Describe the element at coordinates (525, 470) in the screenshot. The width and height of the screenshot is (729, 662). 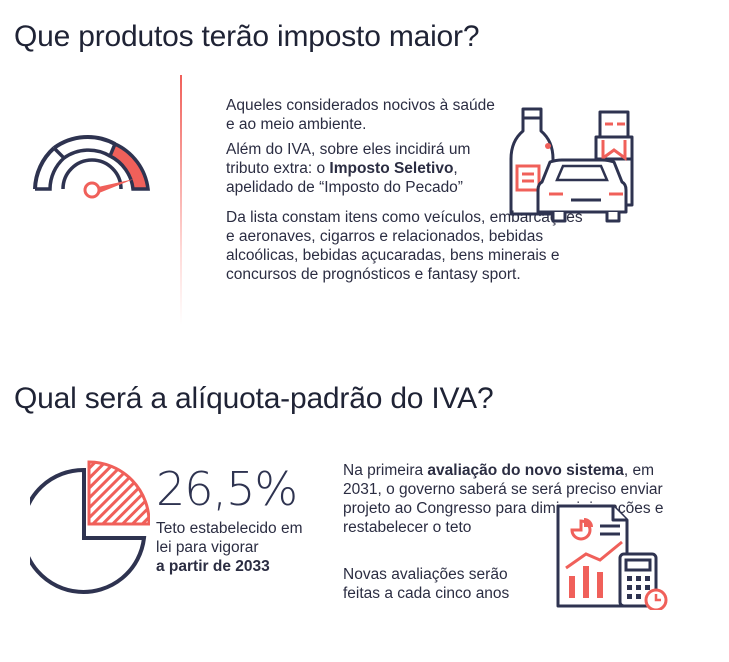
I see `avaliacao-label: avaliação do novo sistema` at that location.